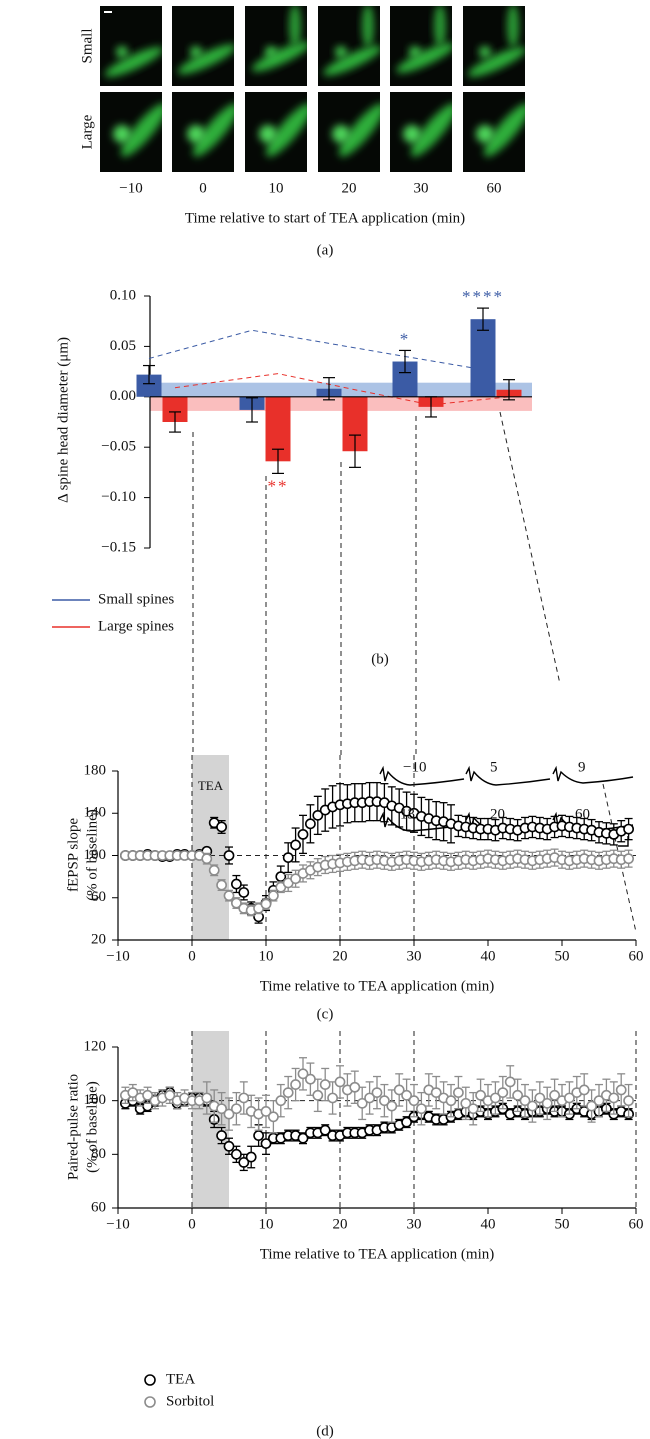 The height and width of the screenshot is (1439, 650). Describe the element at coordinates (325, 1431) in the screenshot. I see `panel-label: (d)` at that location.